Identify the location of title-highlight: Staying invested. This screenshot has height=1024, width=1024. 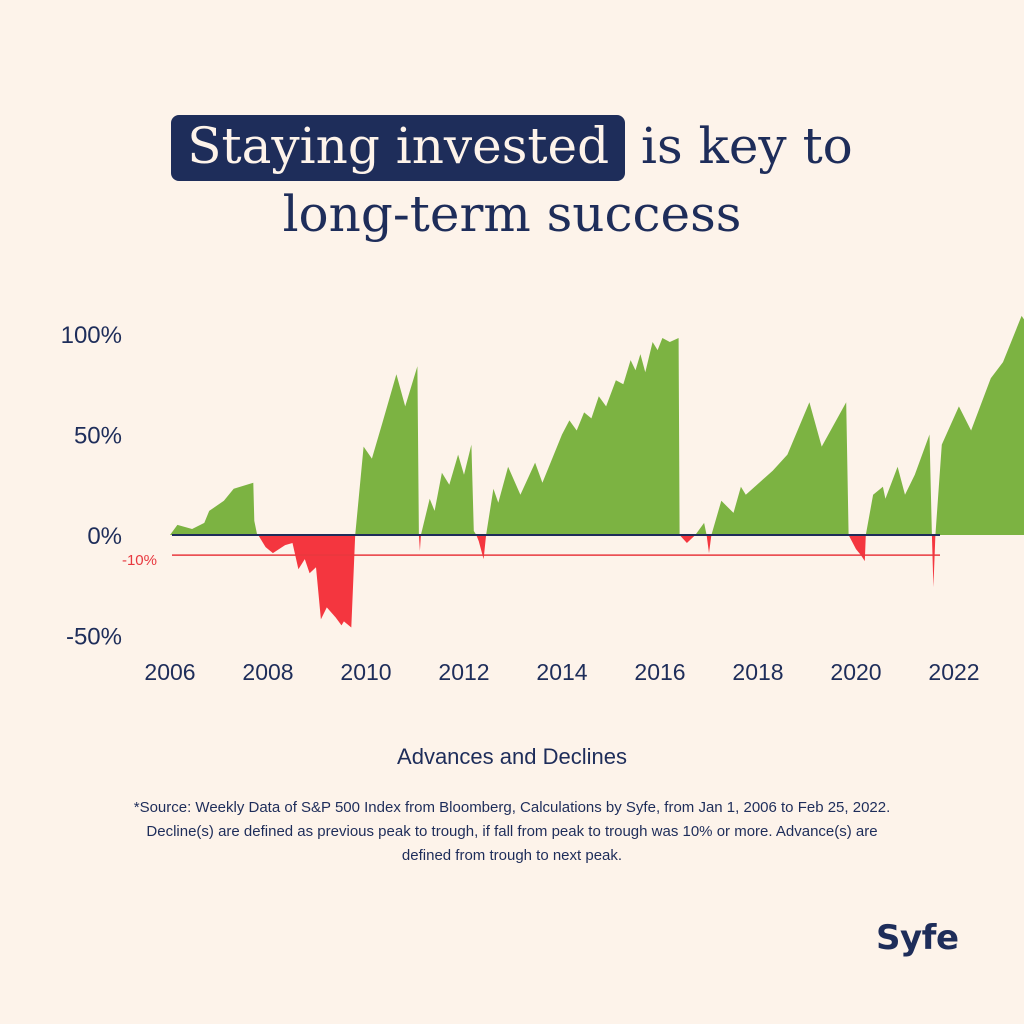
(398, 148).